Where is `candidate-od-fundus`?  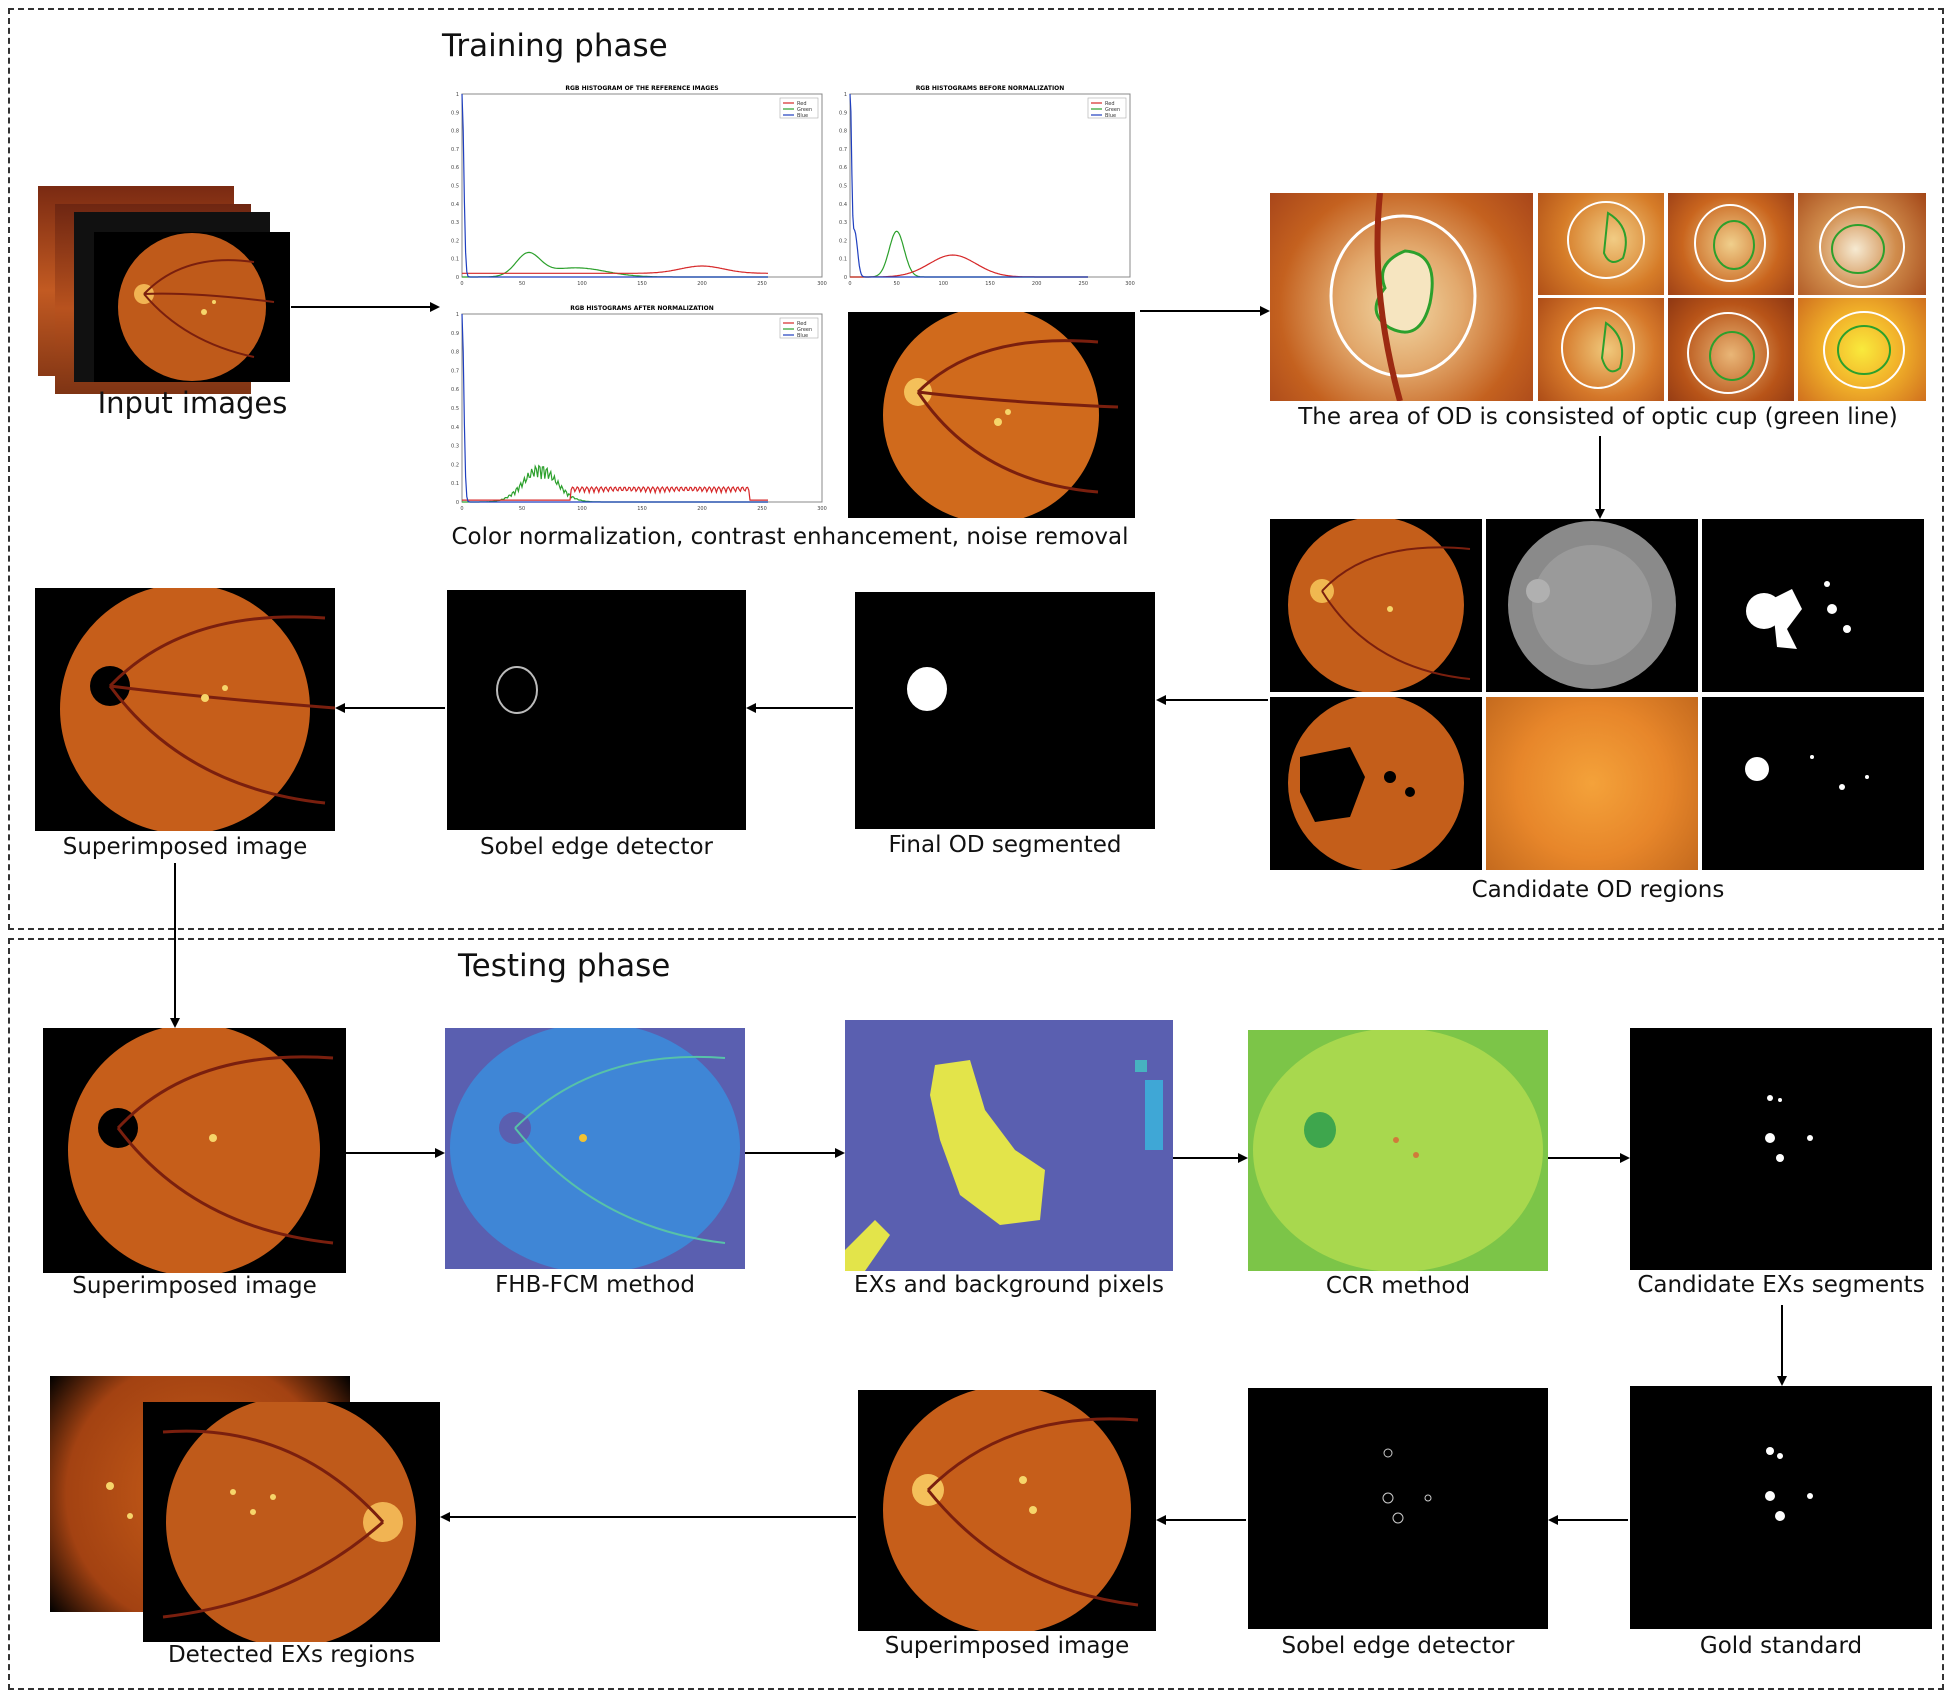
candidate-od-fundus is located at coordinates (1376, 605).